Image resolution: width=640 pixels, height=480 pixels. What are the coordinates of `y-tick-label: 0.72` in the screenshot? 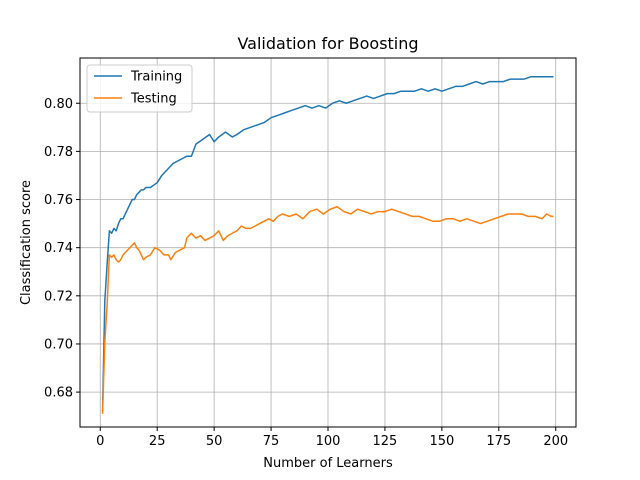 It's located at (58, 296).